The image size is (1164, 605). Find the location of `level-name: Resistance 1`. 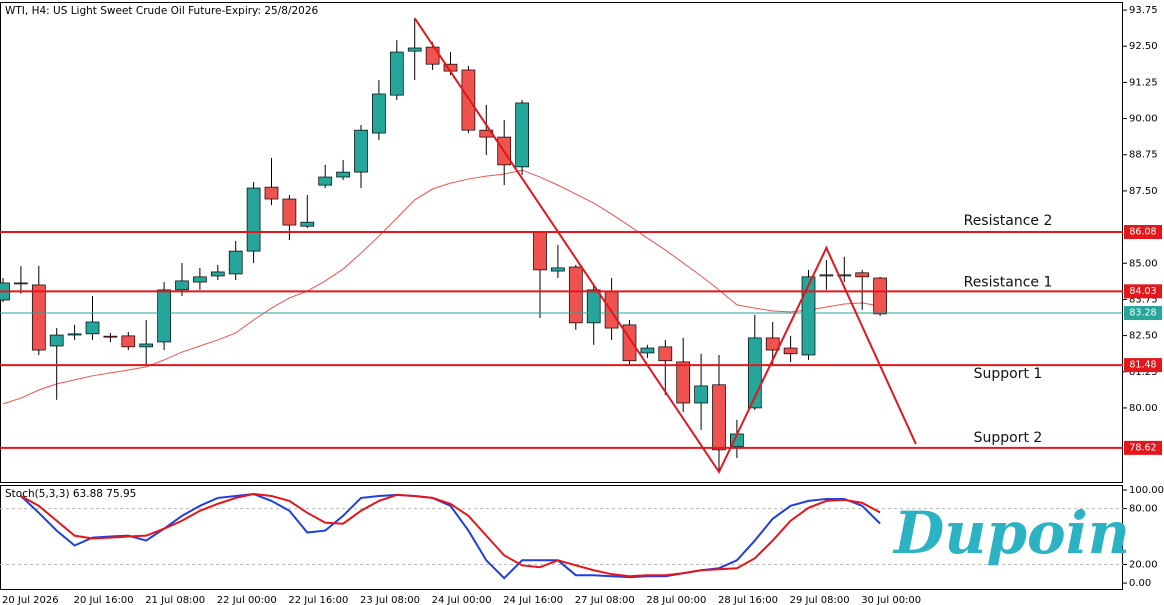

level-name: Resistance 1 is located at coordinates (1008, 282).